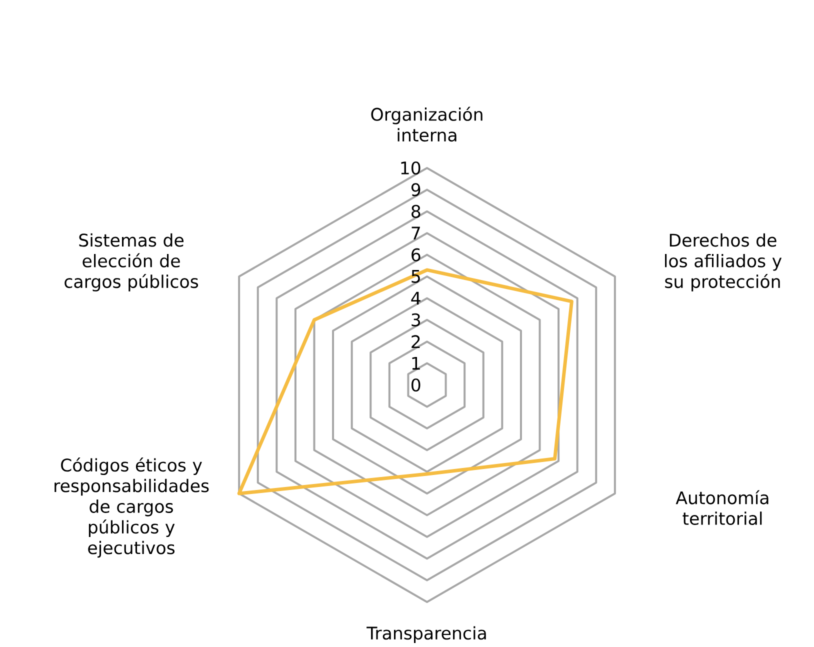  I want to click on spoke-label: Sistemas de elección de cargos públicos, so click(131, 262).